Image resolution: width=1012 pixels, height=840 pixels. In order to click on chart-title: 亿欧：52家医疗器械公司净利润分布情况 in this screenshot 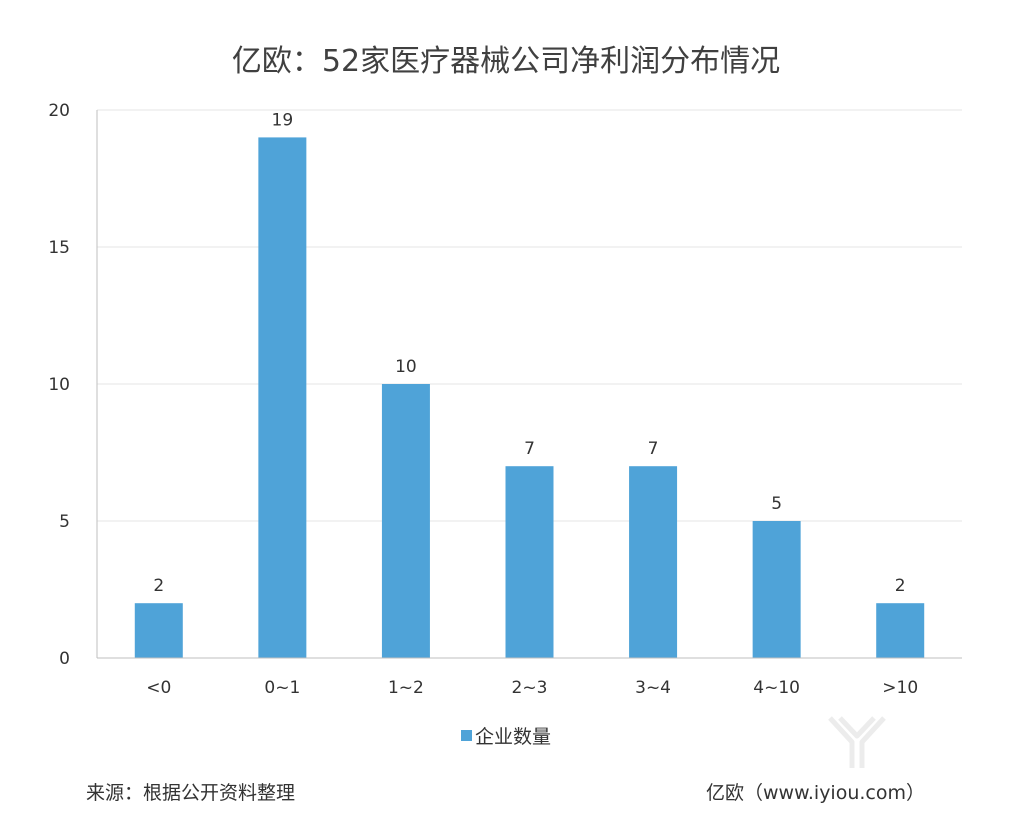, I will do `click(506, 61)`.